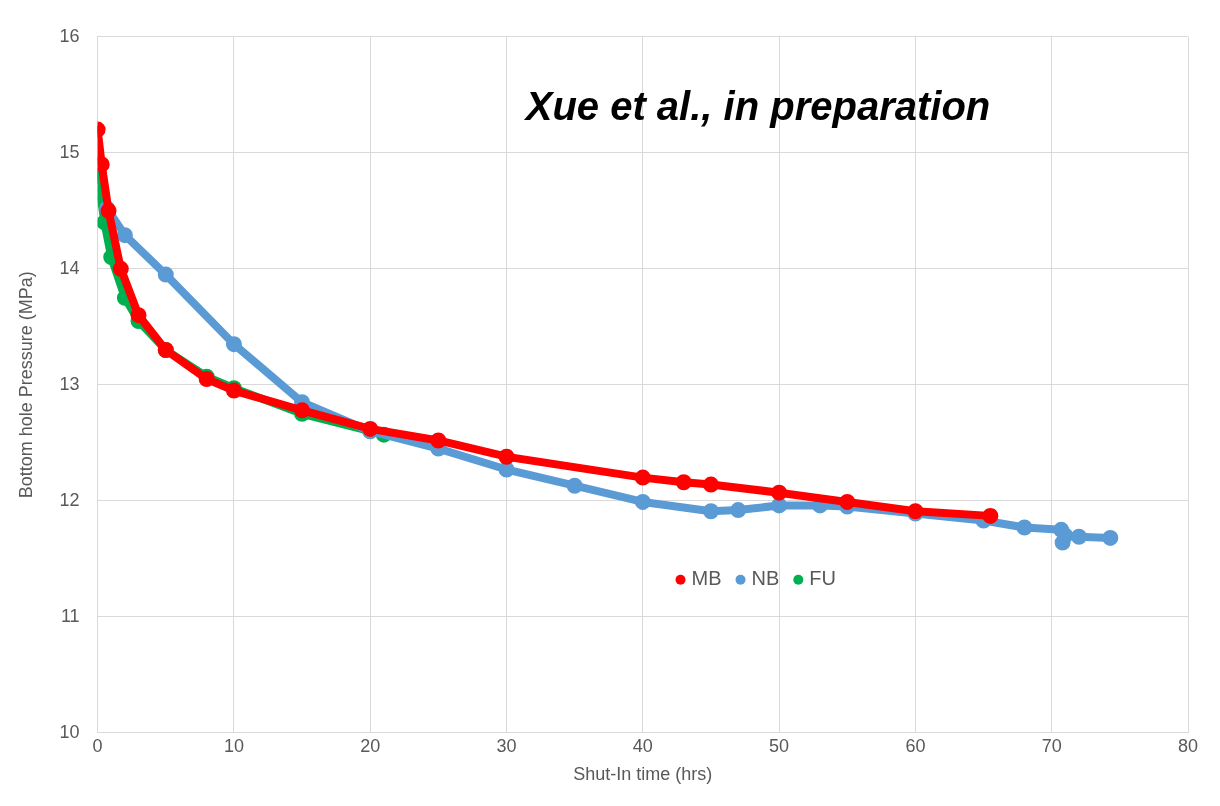 The width and height of the screenshot is (1220, 806). Describe the element at coordinates (70, 615) in the screenshot. I see `y-tick-label: 11` at that location.